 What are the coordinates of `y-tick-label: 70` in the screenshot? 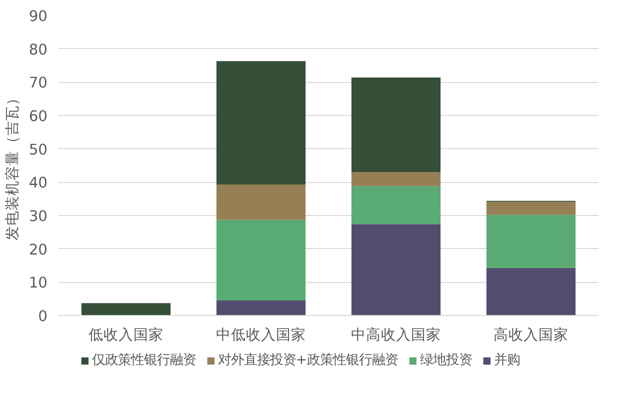 It's located at (38, 83).